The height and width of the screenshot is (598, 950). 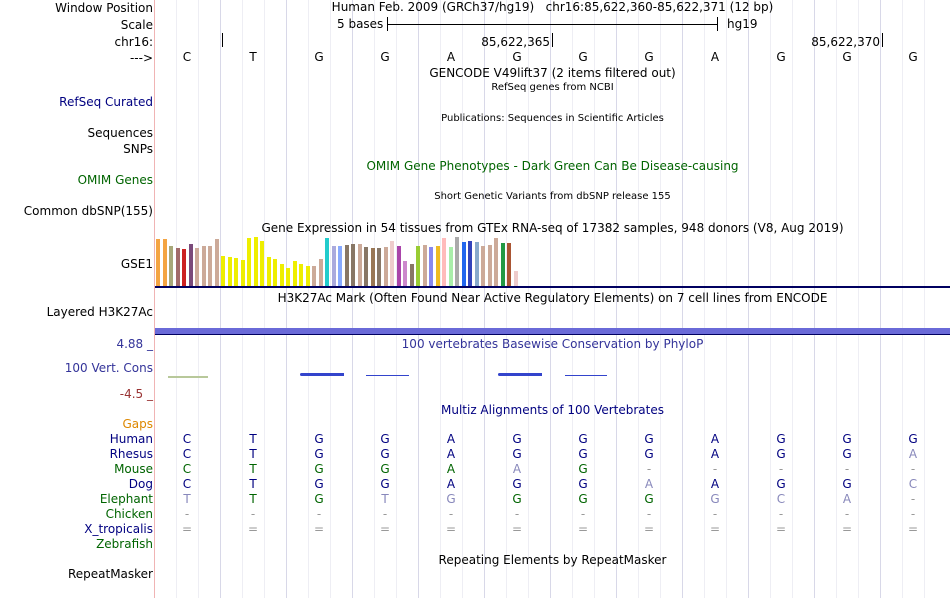 I want to click on species-label: Chicken, so click(x=129, y=514).